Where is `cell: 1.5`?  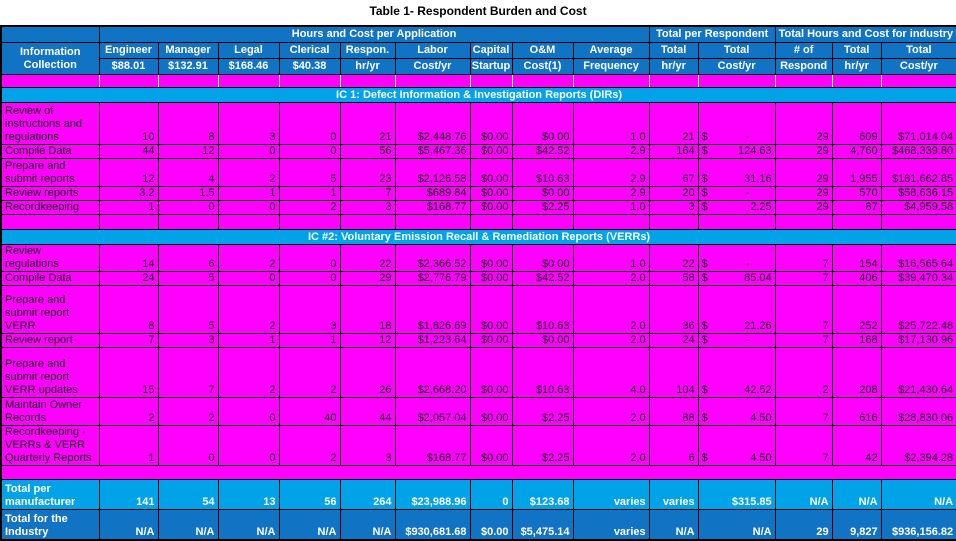 cell: 1.5 is located at coordinates (188, 193).